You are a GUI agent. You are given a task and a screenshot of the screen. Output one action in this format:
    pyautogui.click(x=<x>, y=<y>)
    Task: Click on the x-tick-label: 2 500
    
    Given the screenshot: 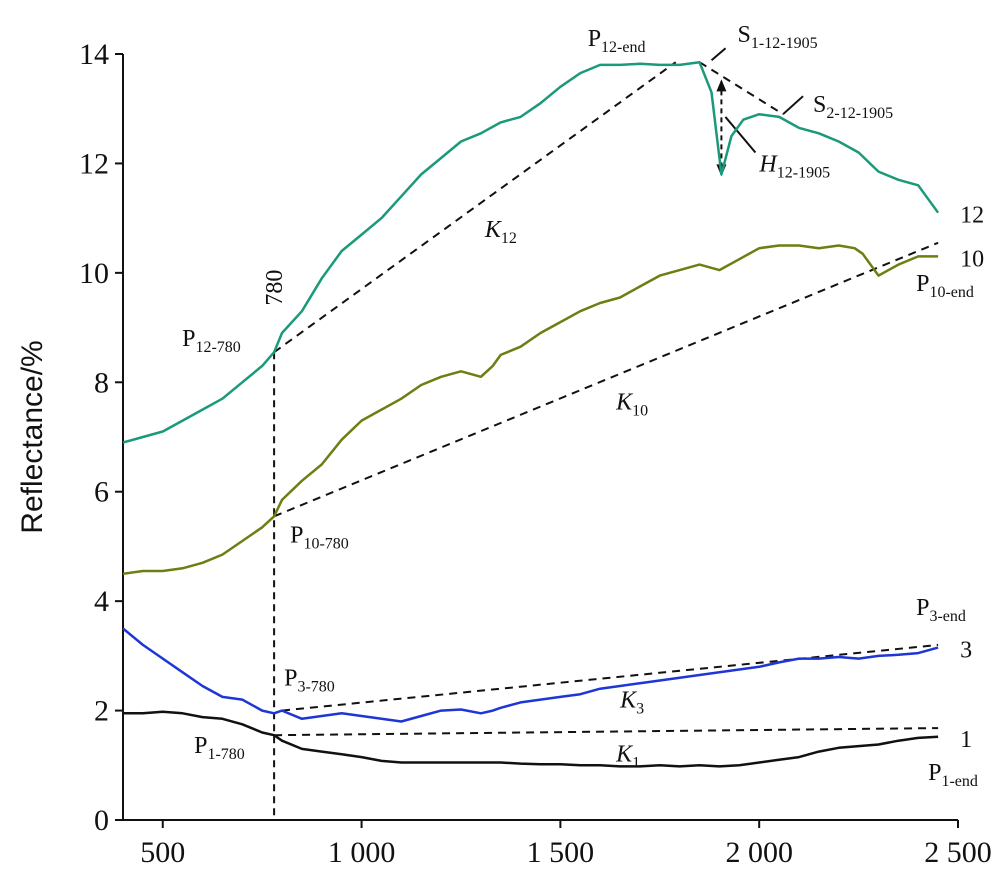 What is the action you would take?
    pyautogui.click(x=958, y=852)
    